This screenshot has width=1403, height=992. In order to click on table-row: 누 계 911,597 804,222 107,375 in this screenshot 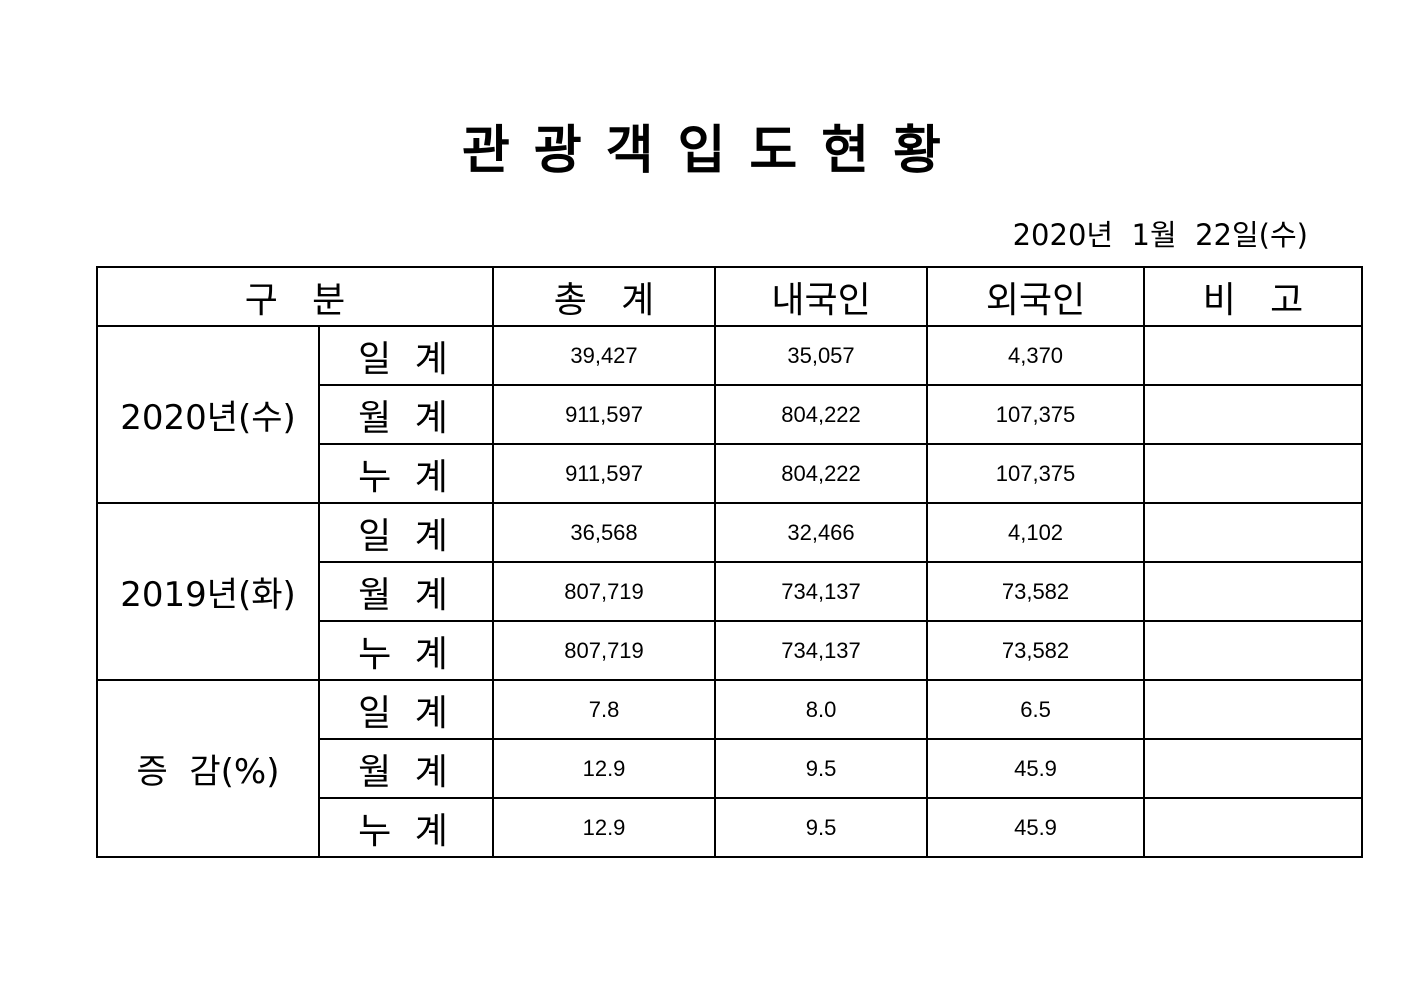, I will do `click(730, 473)`.